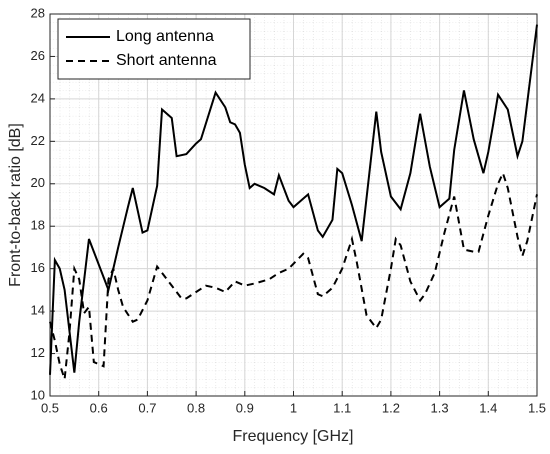 This screenshot has width=550, height=454. Describe the element at coordinates (99, 407) in the screenshot. I see `x-tick-label: 0.6` at that location.